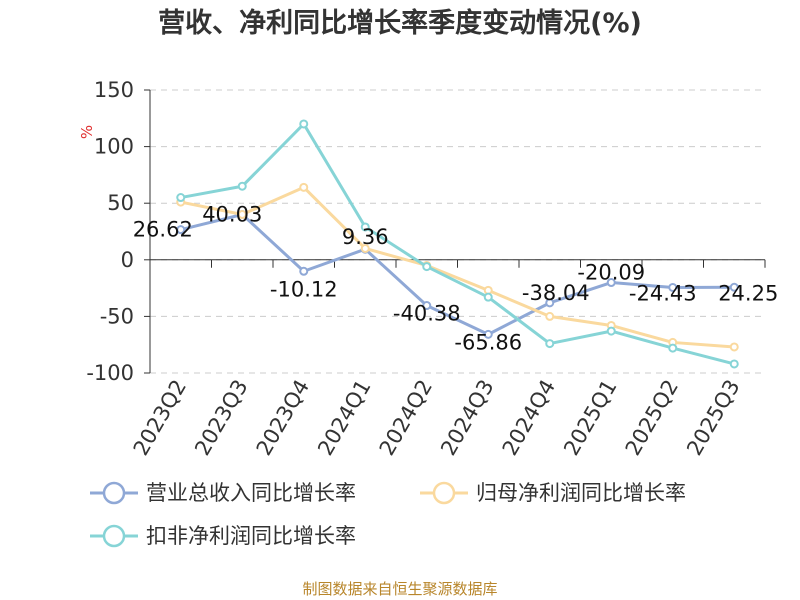 This screenshot has height=600, width=800. Describe the element at coordinates (251, 493) in the screenshot. I see `legend-label: 营业总收入同比增长率` at that location.